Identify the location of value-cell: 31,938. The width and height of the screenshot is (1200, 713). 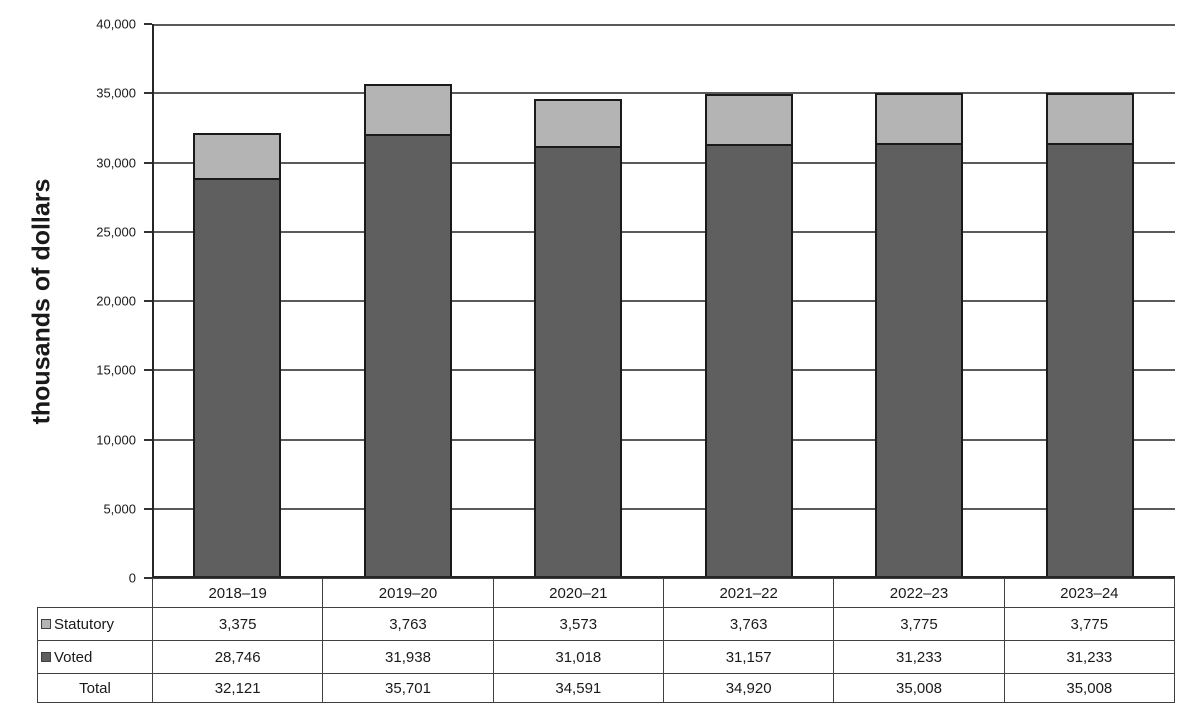
(408, 657).